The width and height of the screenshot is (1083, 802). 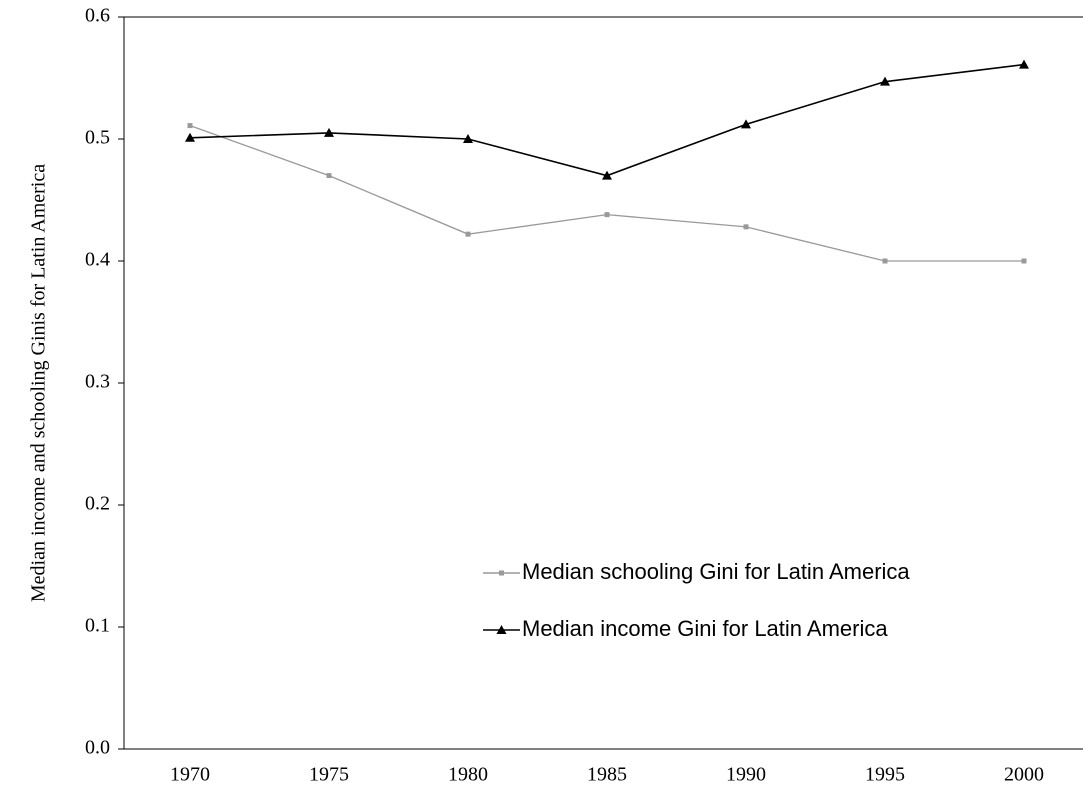 What do you see at coordinates (885, 775) in the screenshot?
I see `x-tick-label: 1995` at bounding box center [885, 775].